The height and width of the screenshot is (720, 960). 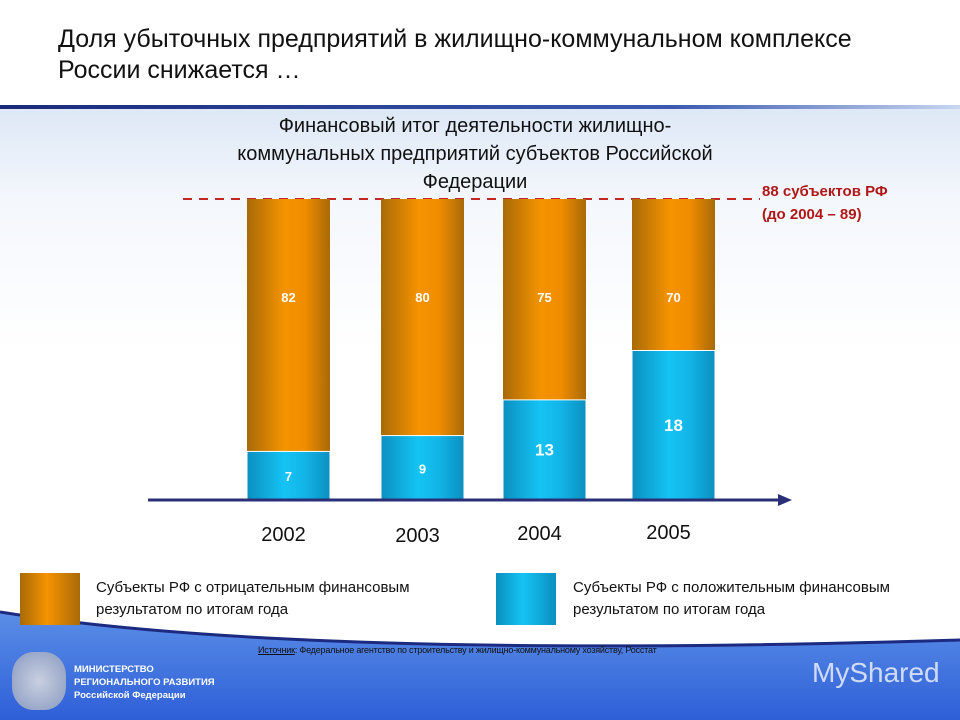 I want to click on x-tick-label: 2005, so click(x=668, y=533).